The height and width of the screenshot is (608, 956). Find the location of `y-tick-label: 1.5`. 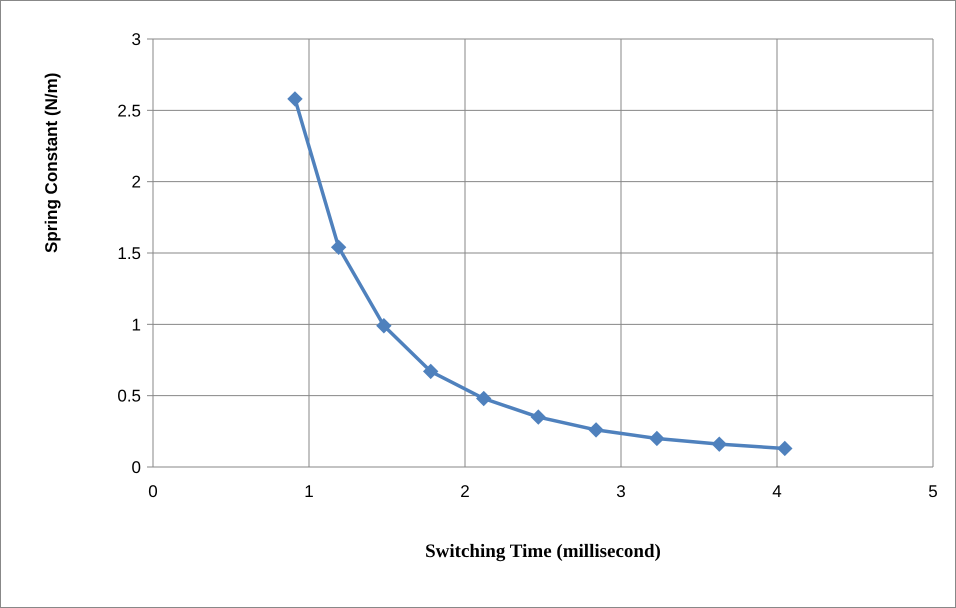

y-tick-label: 1.5 is located at coordinates (129, 254).